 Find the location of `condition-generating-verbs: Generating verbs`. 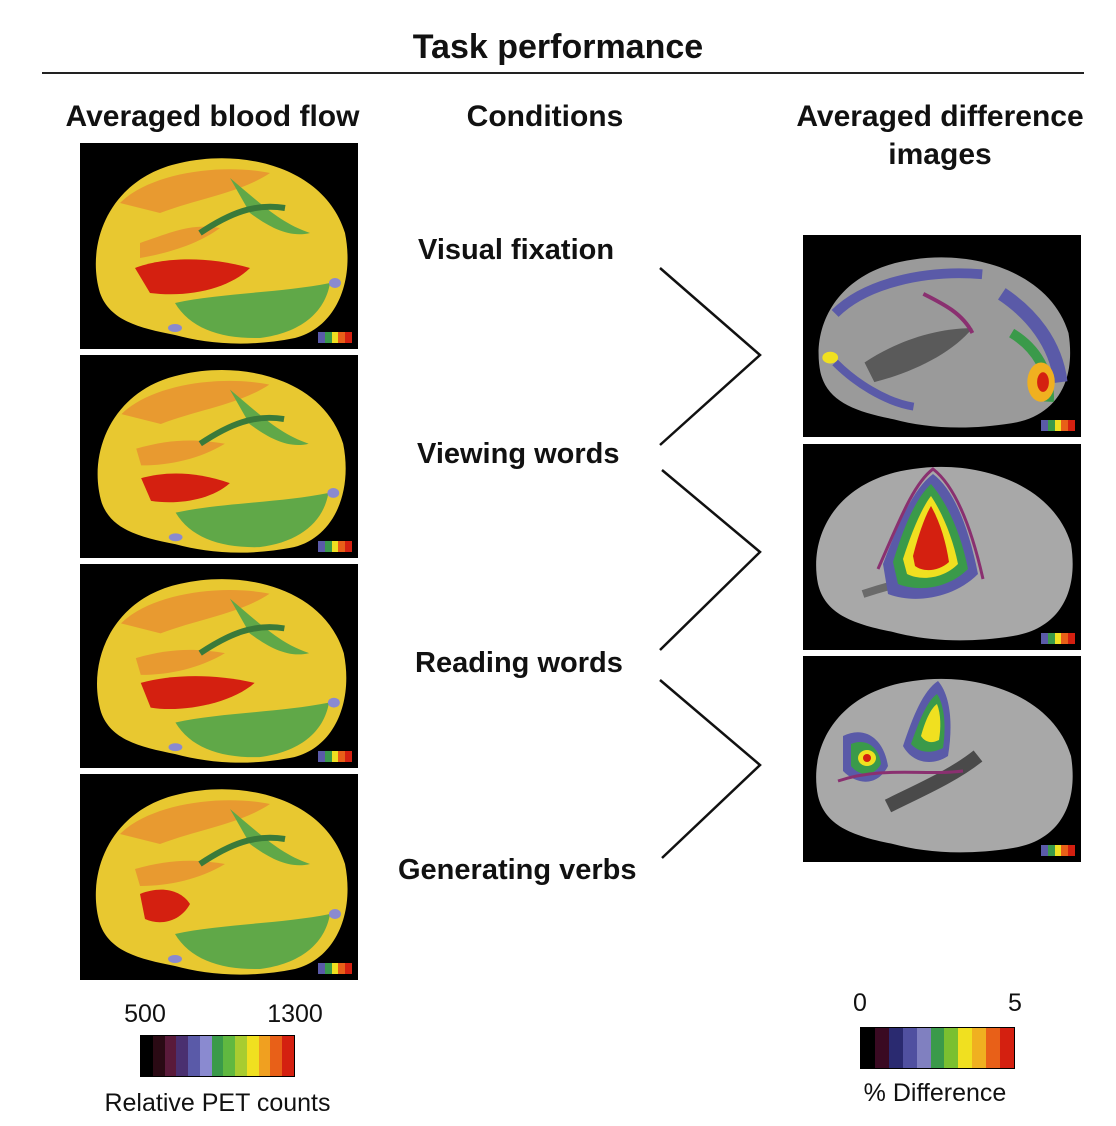

condition-generating-verbs: Generating verbs is located at coordinates (517, 870).